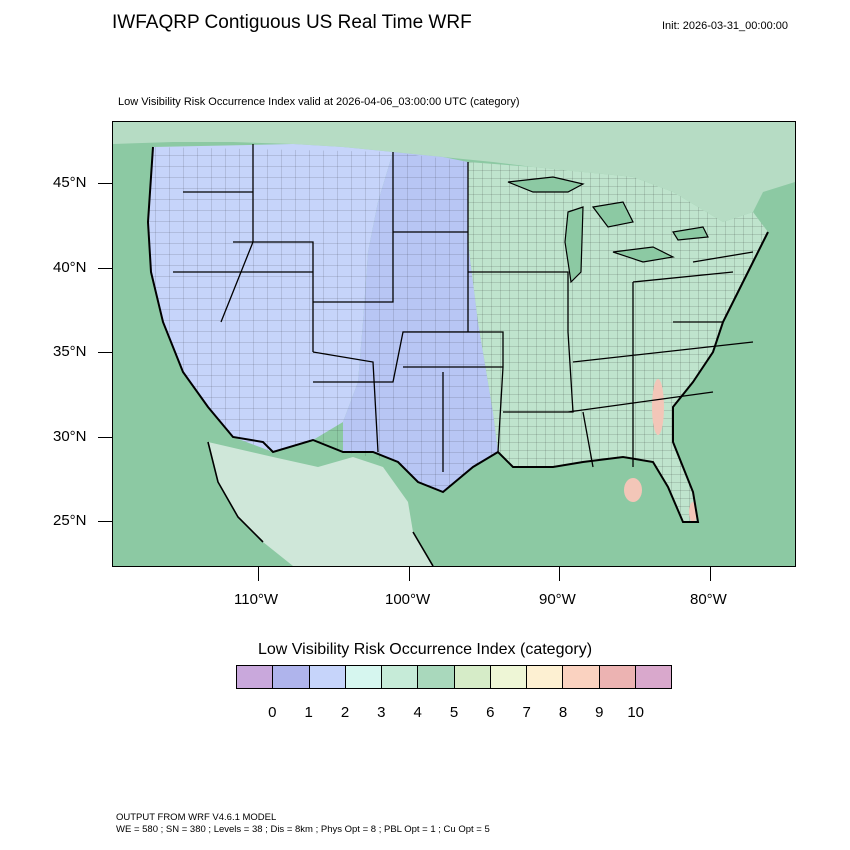 This screenshot has width=850, height=850. Describe the element at coordinates (454, 712) in the screenshot. I see `colorbar-label: 5` at that location.